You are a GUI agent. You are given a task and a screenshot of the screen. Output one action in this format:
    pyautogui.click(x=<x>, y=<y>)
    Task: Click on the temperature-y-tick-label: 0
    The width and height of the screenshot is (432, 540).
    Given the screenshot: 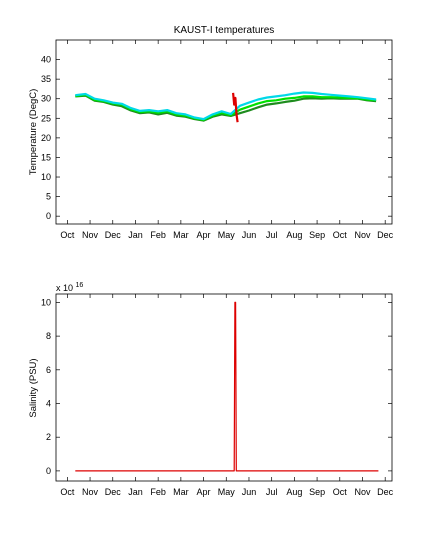 What is the action you would take?
    pyautogui.click(x=48, y=216)
    